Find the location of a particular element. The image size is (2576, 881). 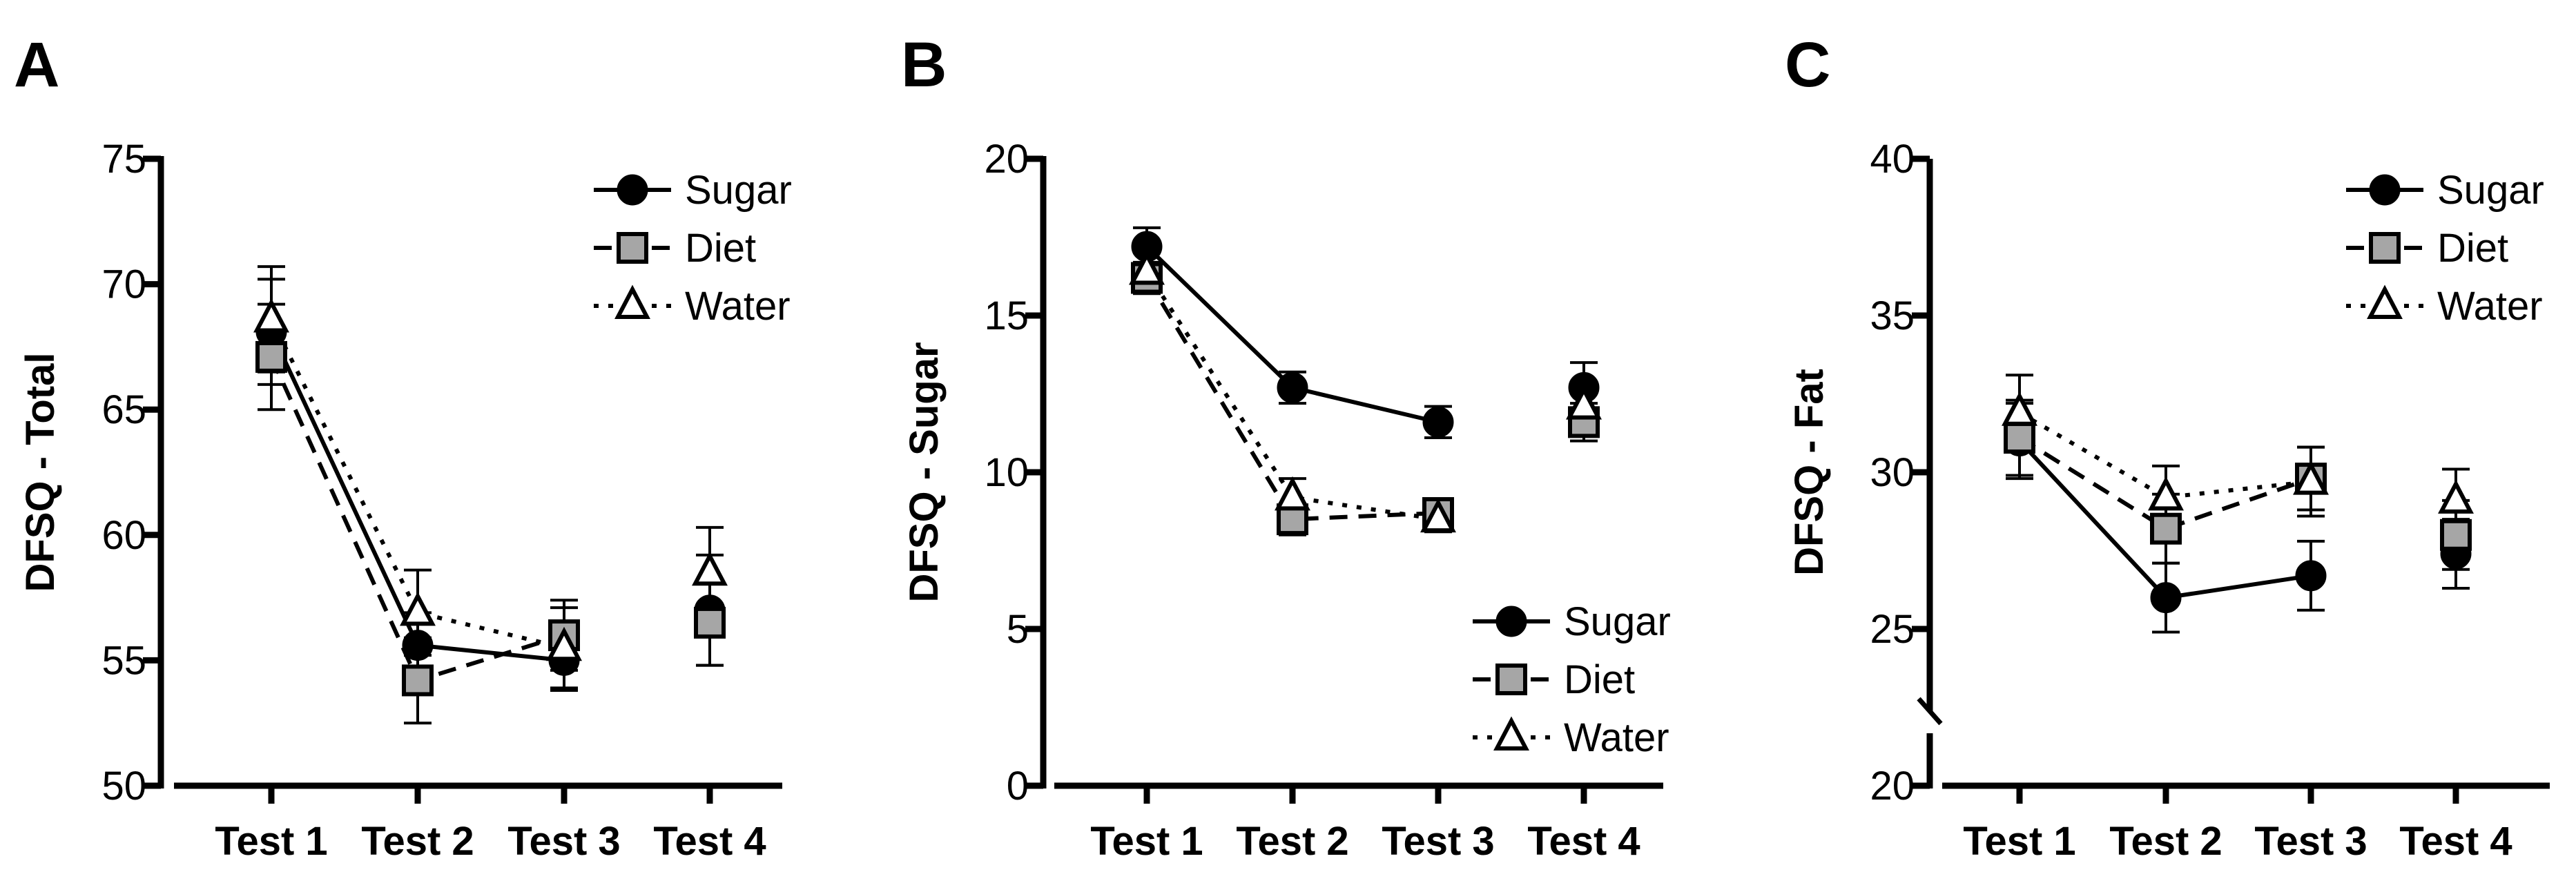

y-tick-label-a: 55 is located at coordinates (124, 661).